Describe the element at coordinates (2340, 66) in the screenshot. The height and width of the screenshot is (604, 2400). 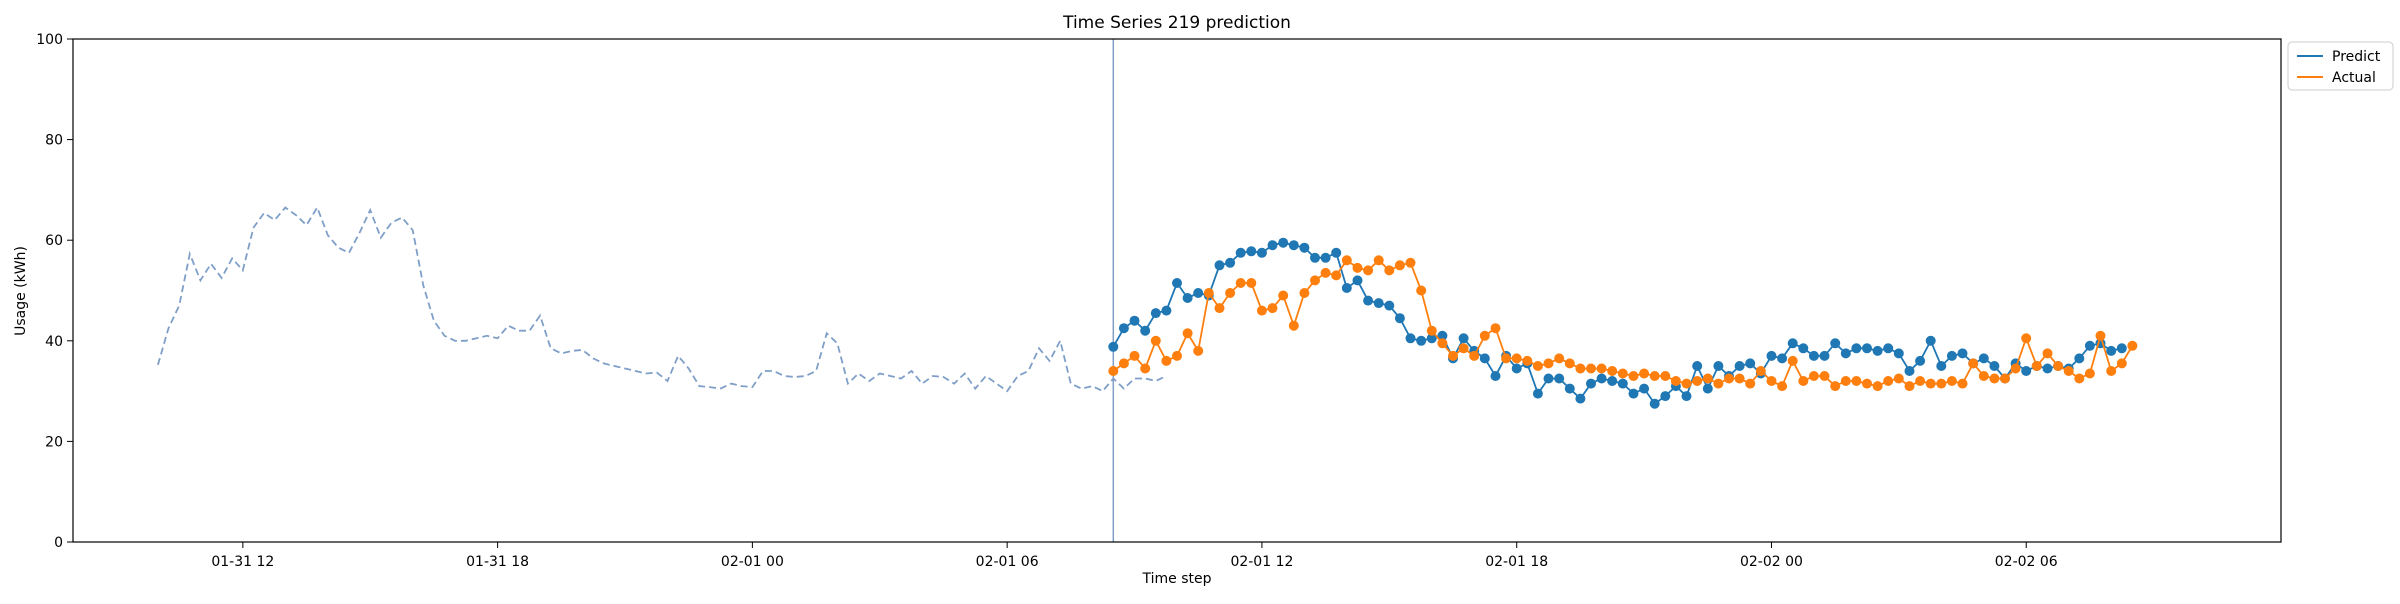
I see `legend: Predict Actual` at that location.